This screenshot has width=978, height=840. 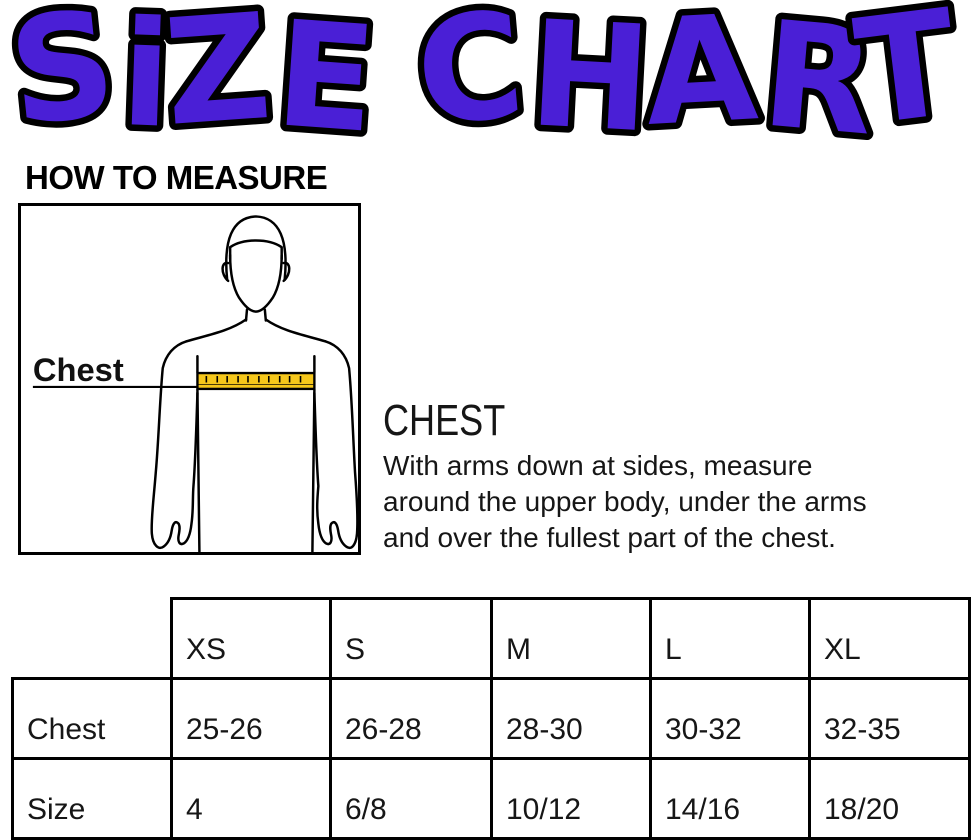 I want to click on person-measure-diagram: Chest, so click(x=195, y=383).